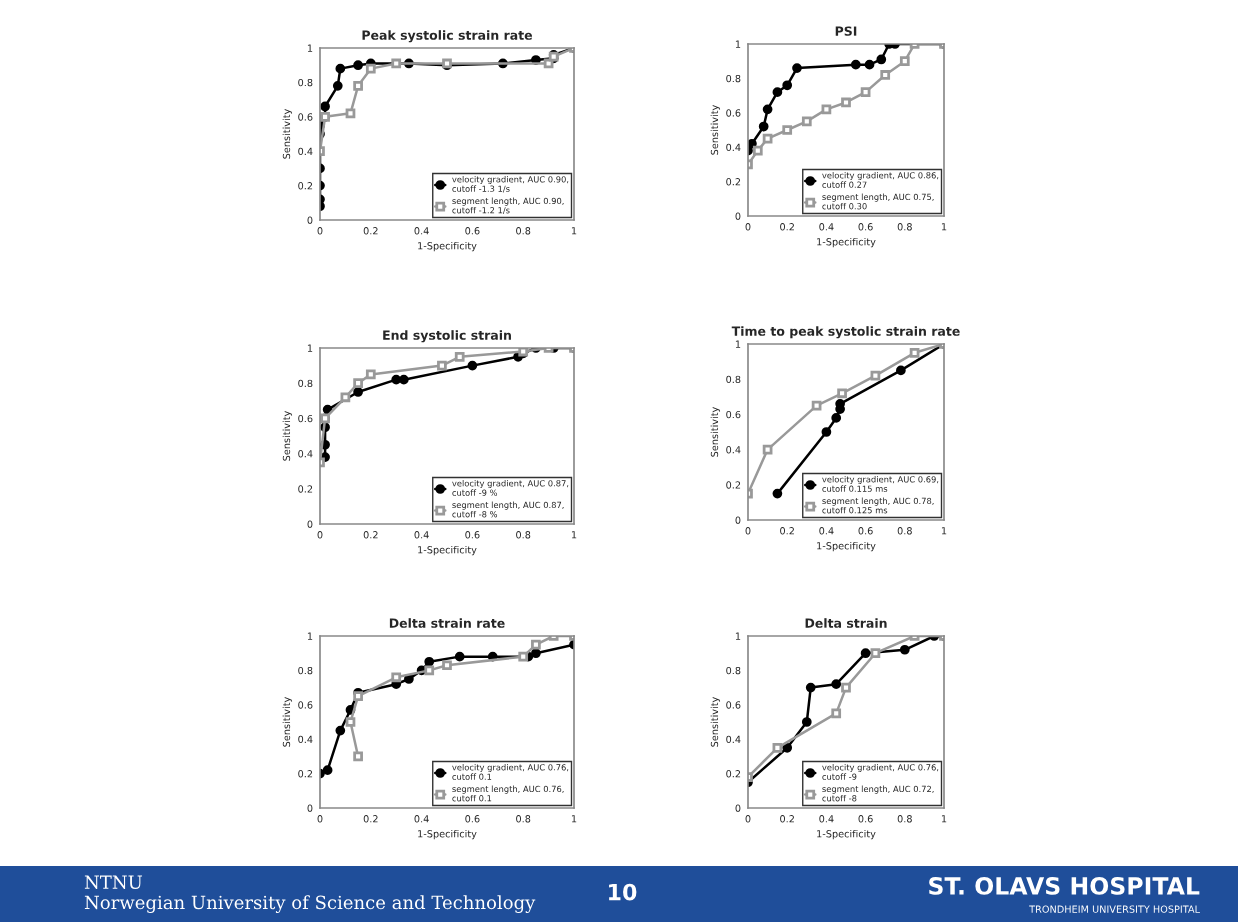  Describe the element at coordinates (1064, 885) in the screenshot. I see `text: ST. OLAVS HOSPITAL` at that location.